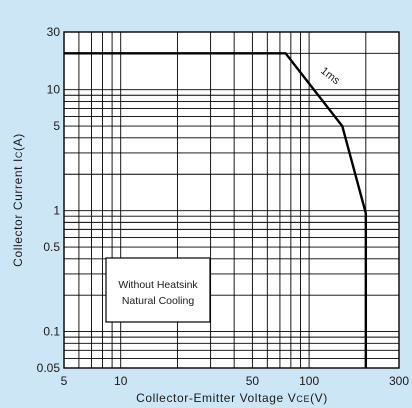  Describe the element at coordinates (18, 142) in the screenshot. I see `y-axis-title-tail: (A)` at that location.